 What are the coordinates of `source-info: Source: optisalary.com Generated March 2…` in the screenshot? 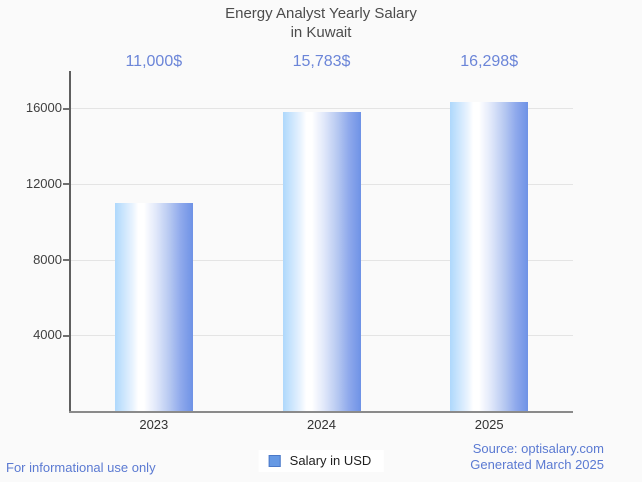 It's located at (537, 456).